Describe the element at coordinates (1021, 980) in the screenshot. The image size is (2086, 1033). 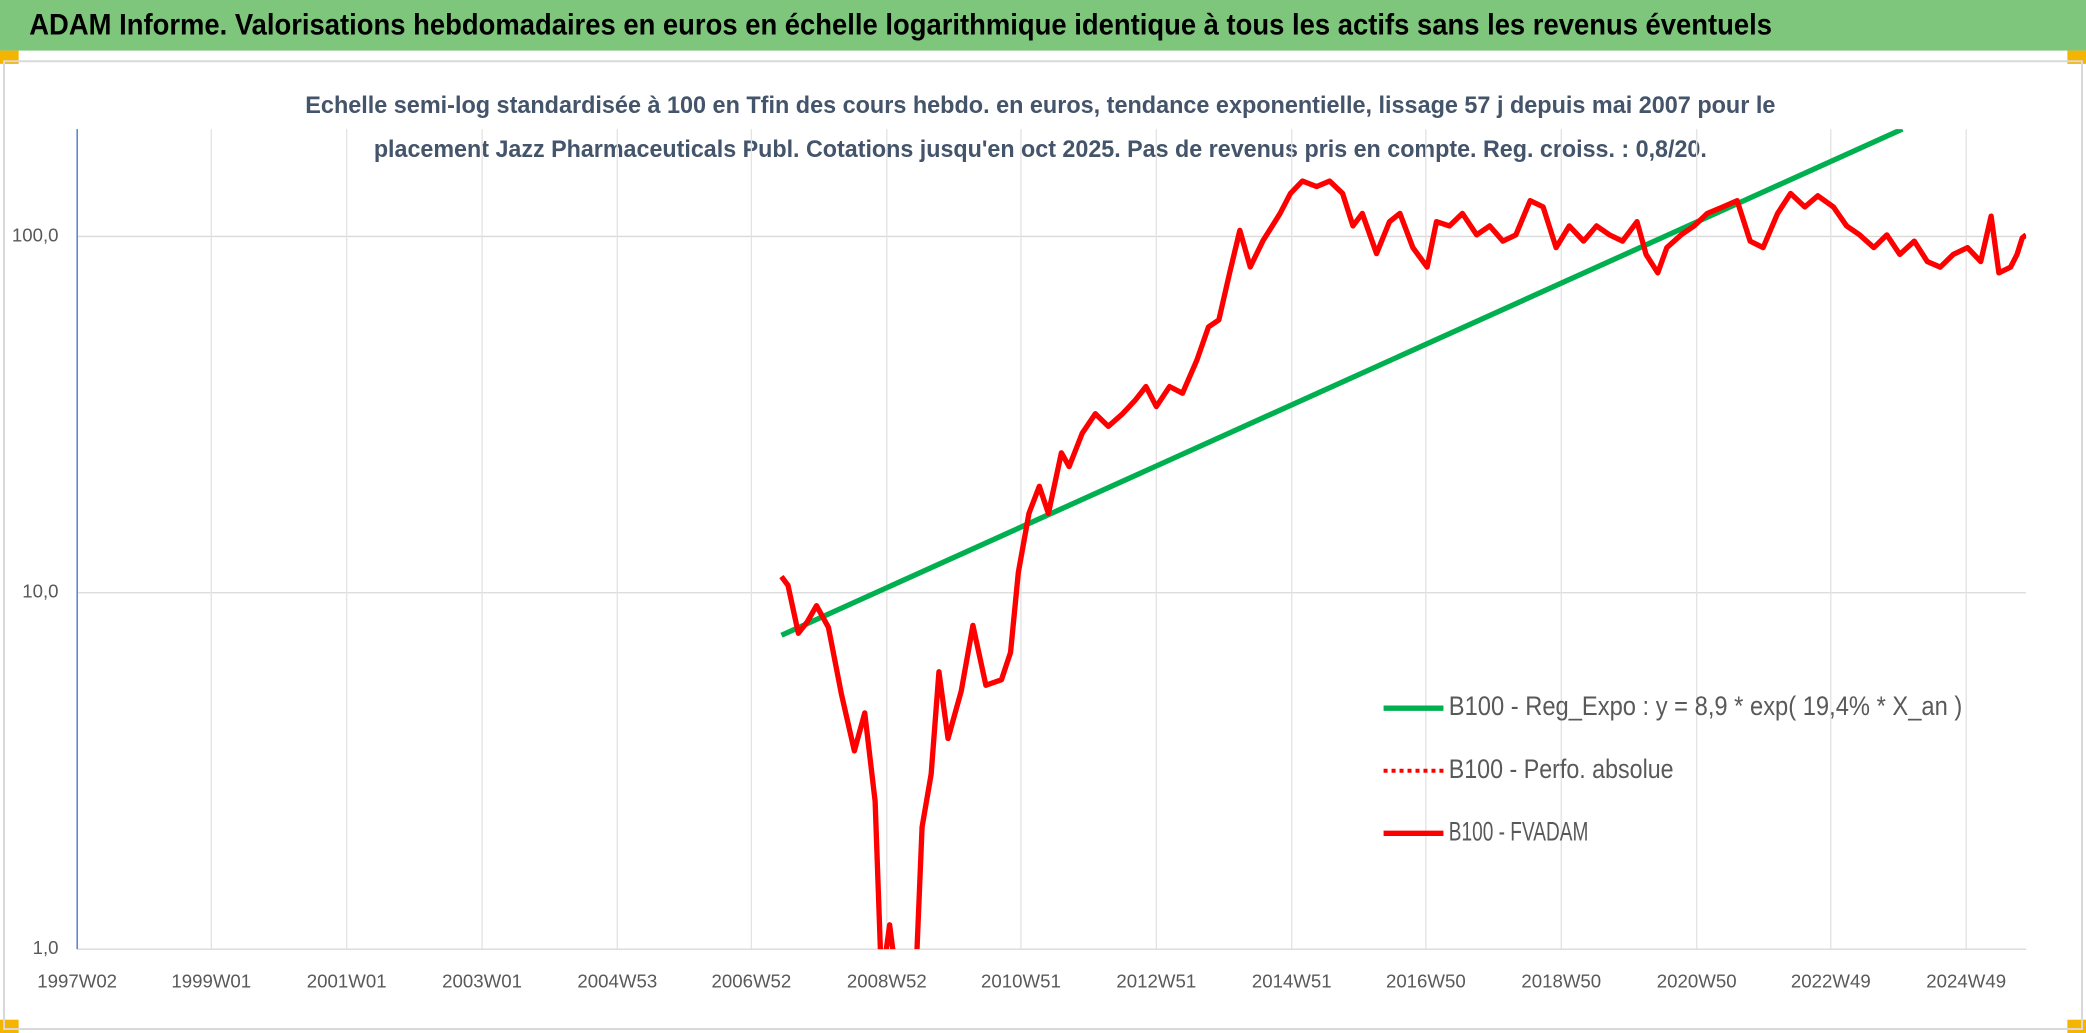
I see `x-tick-label: 2010W51` at that location.